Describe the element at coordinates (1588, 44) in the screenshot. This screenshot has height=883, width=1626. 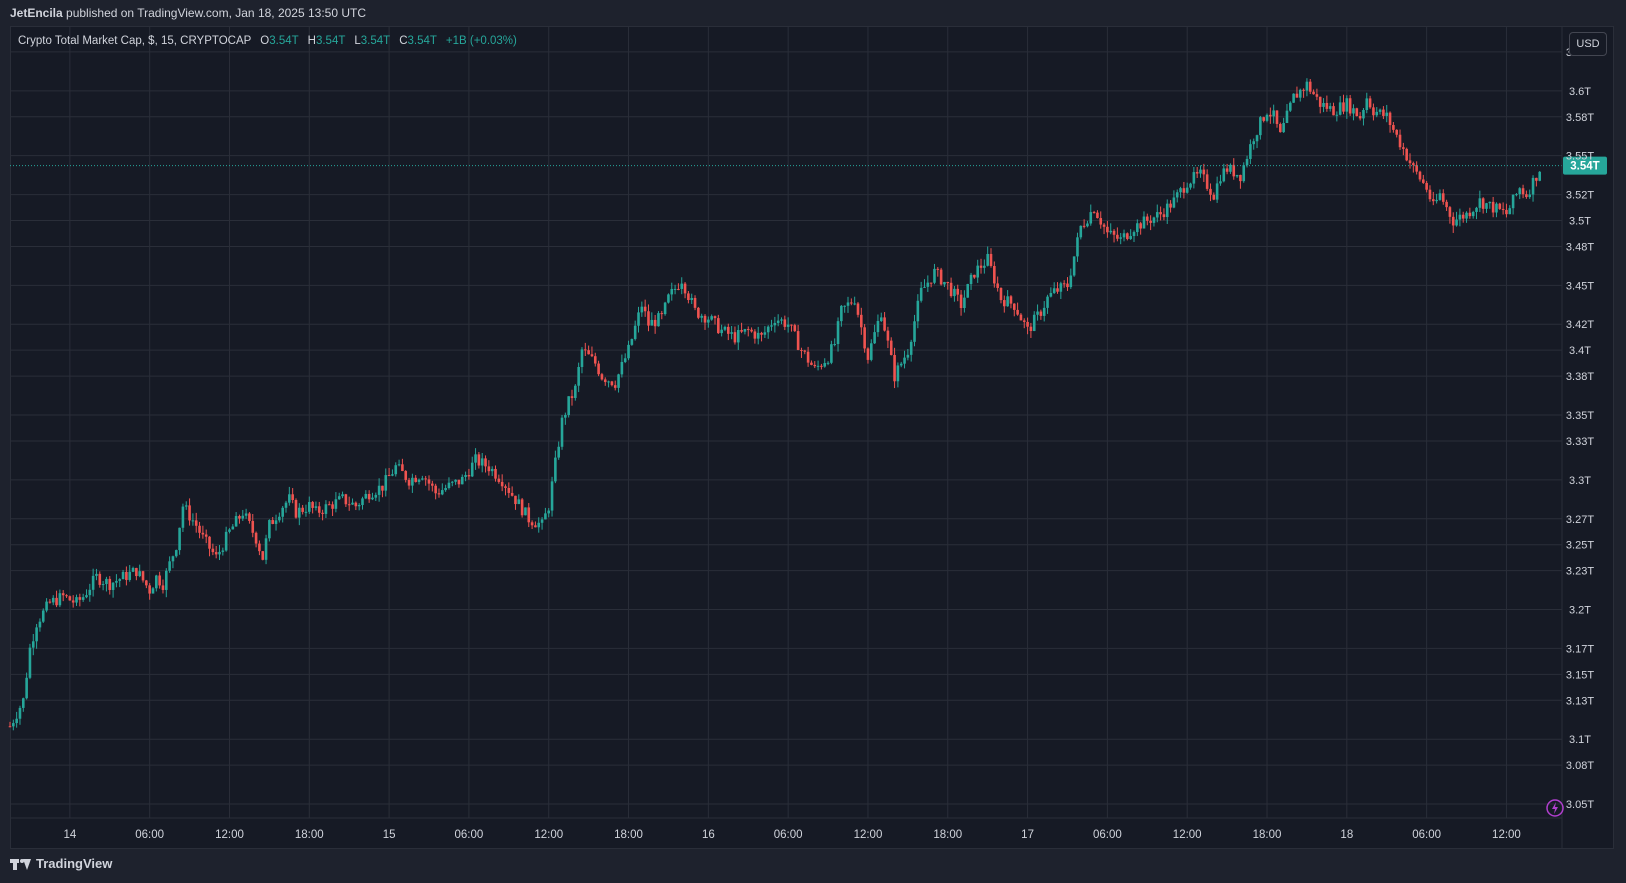
I see `currency-button: USD` at that location.